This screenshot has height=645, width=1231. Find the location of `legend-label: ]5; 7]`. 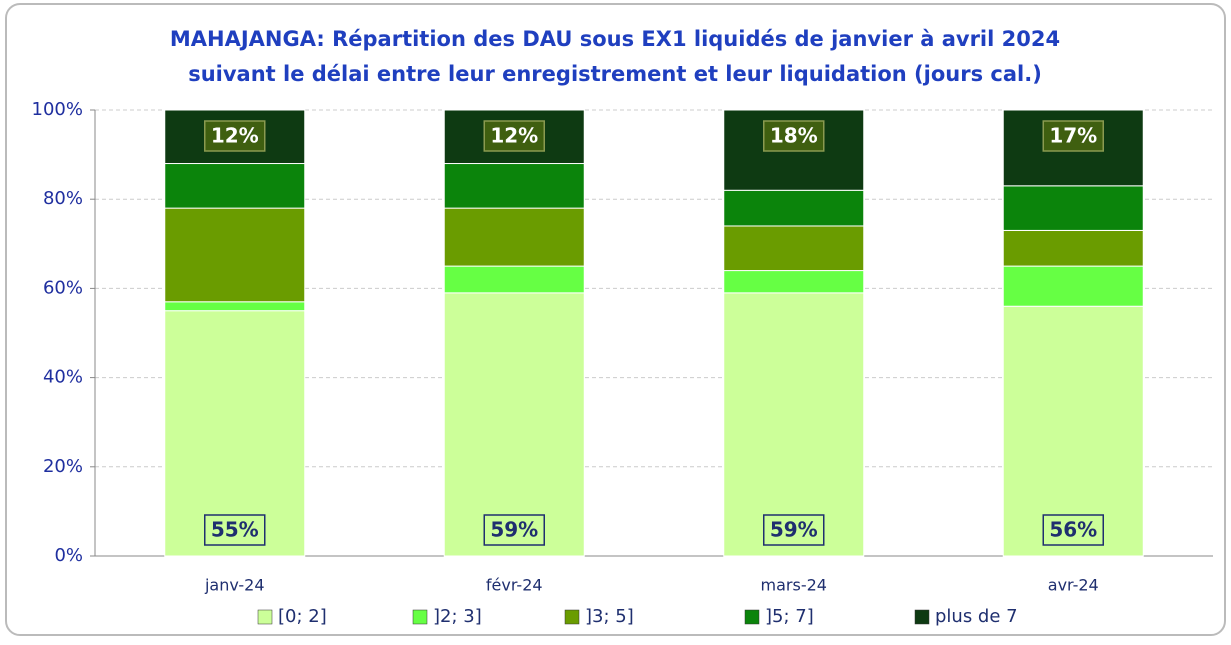

legend-label: ]5; 7] is located at coordinates (789, 616).